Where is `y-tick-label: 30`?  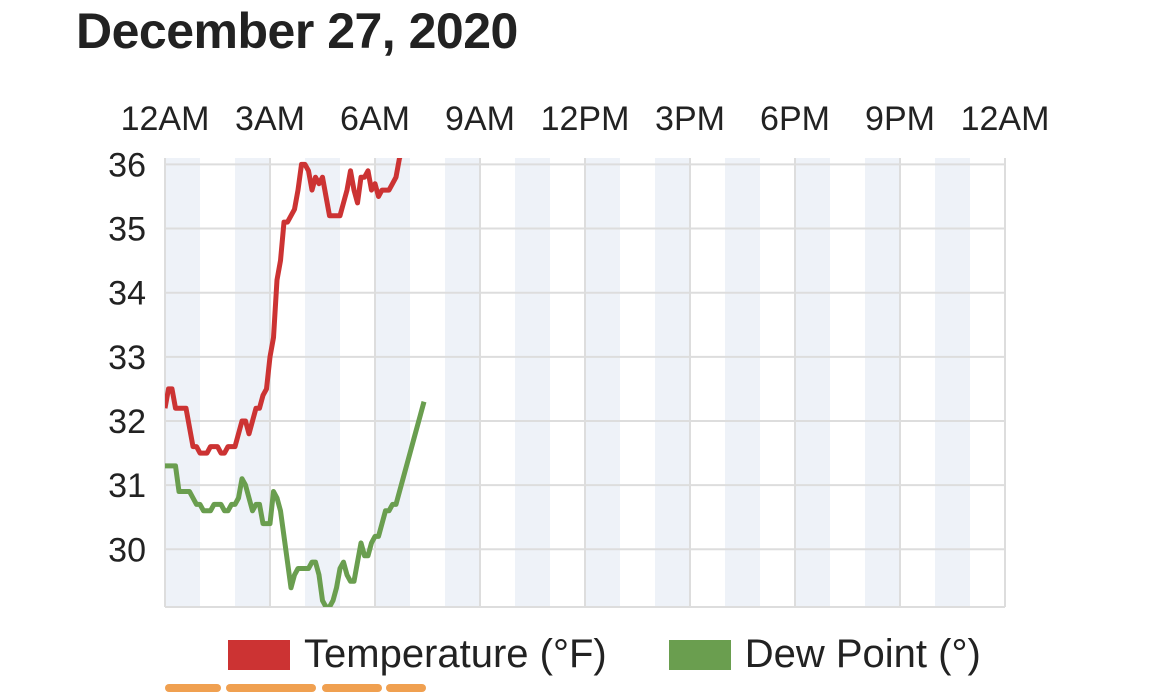 y-tick-label: 30 is located at coordinates (127, 550).